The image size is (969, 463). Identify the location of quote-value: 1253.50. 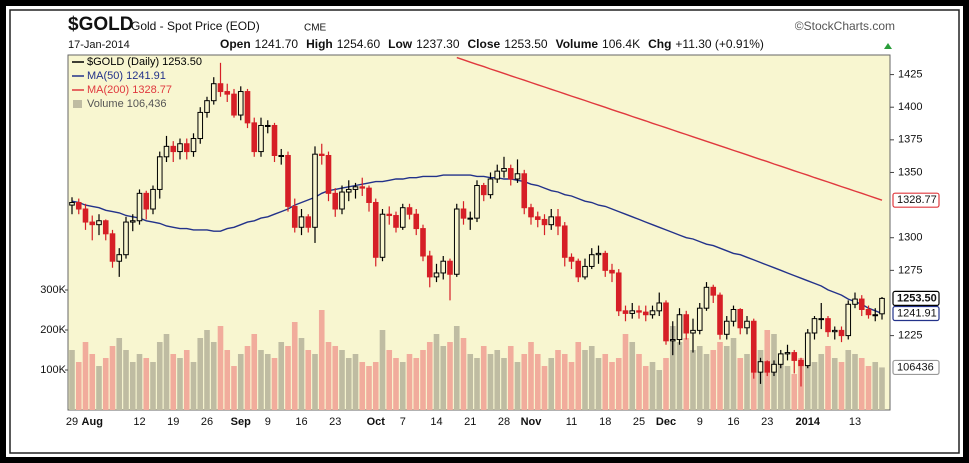
(526, 44).